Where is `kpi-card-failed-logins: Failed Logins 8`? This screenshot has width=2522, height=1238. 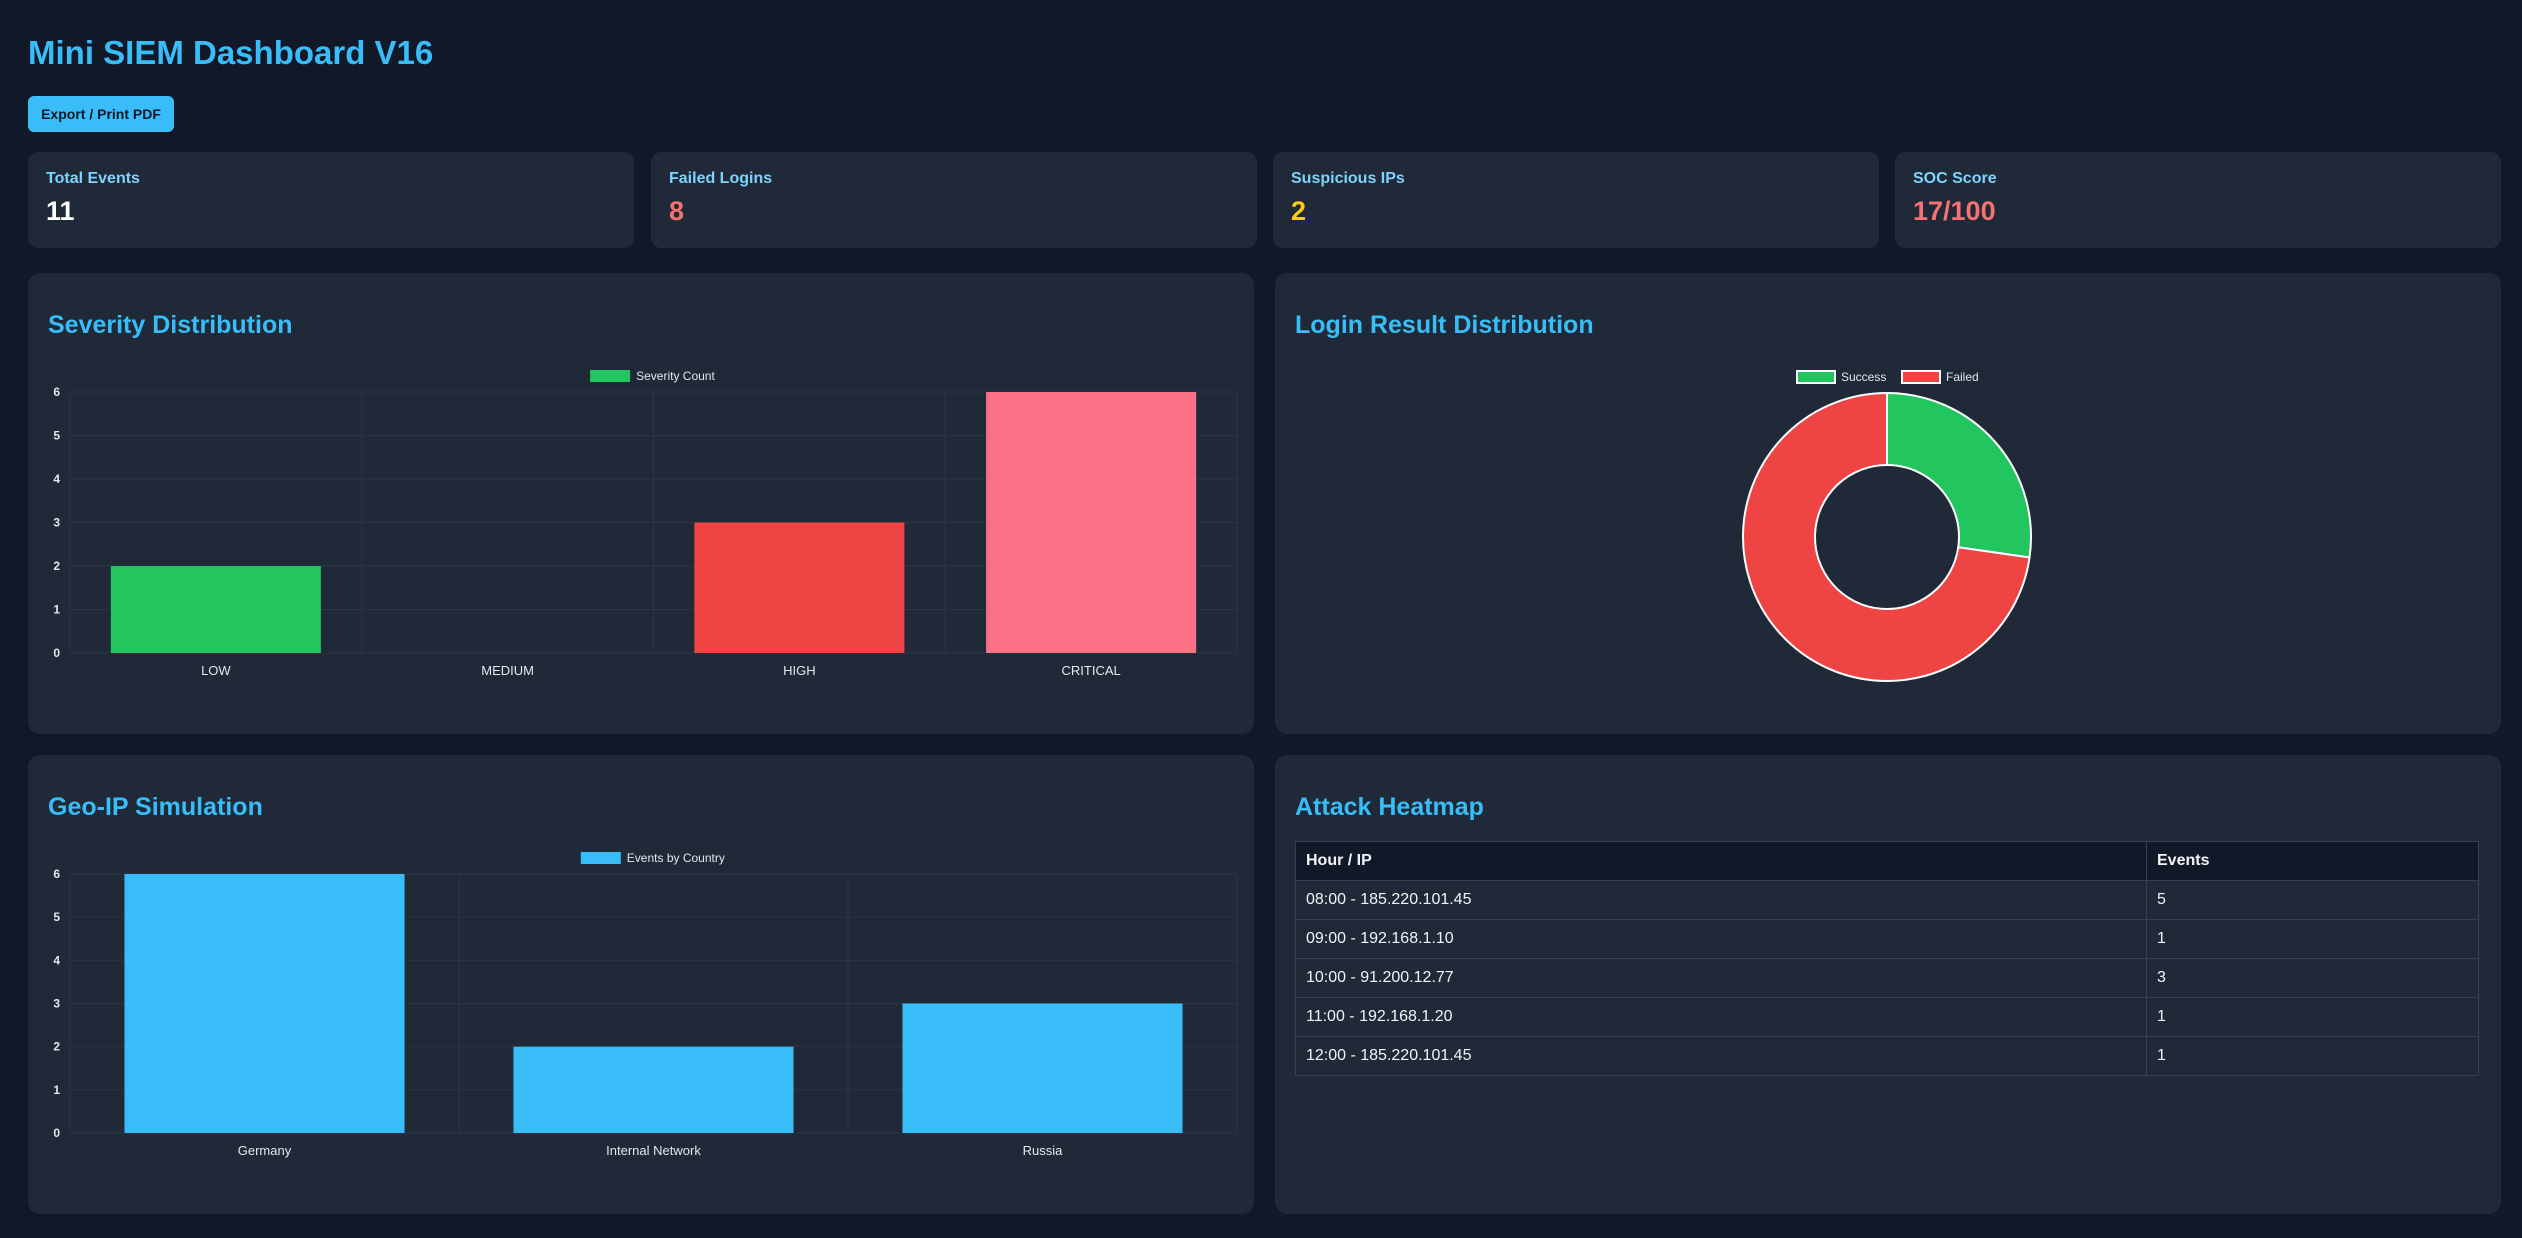
kpi-card-failed-logins: Failed Logins 8 is located at coordinates (954, 200).